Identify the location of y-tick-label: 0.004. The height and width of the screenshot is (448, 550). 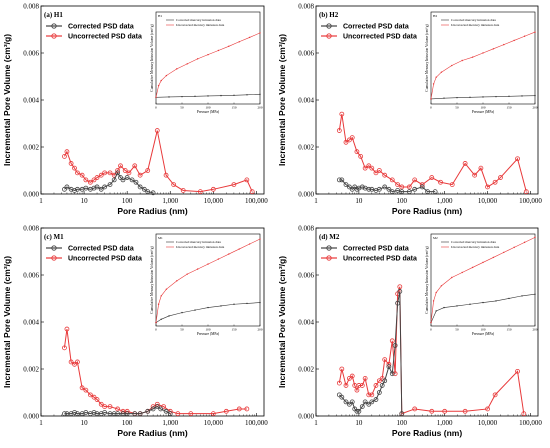
(306, 100).